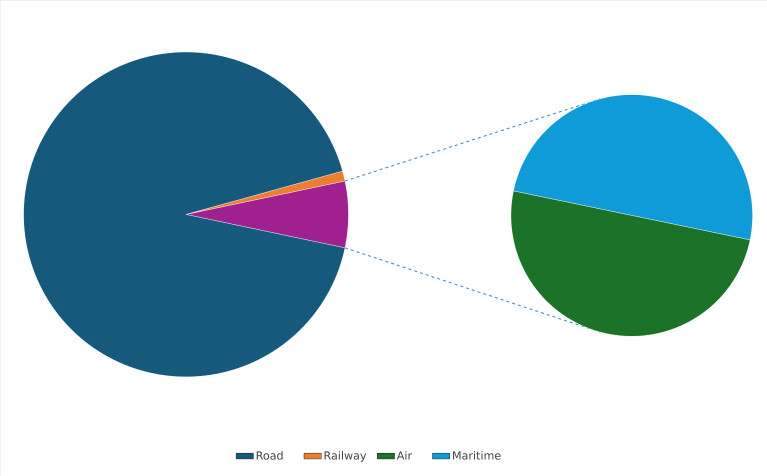 This screenshot has width=767, height=476. What do you see at coordinates (345, 456) in the screenshot?
I see `legend-label: Railway` at bounding box center [345, 456].